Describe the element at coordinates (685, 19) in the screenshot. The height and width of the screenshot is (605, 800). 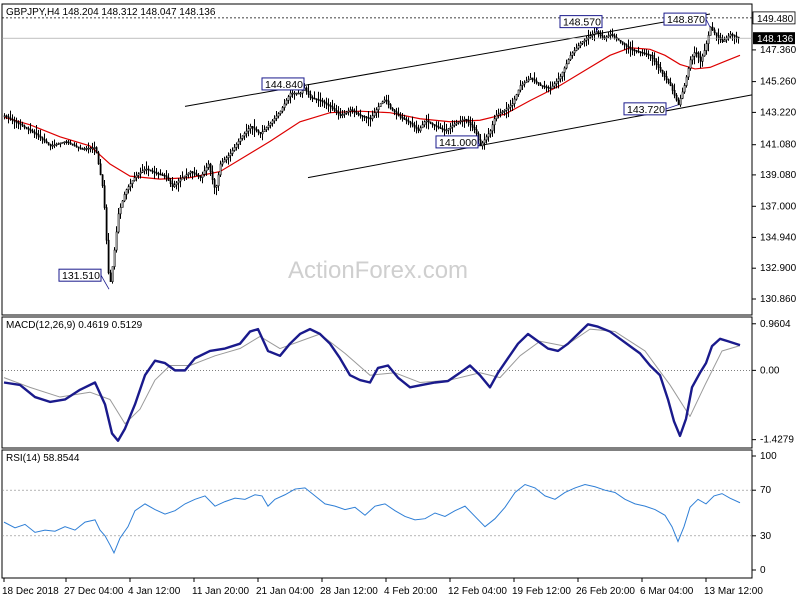
I see `annotation-box` at that location.